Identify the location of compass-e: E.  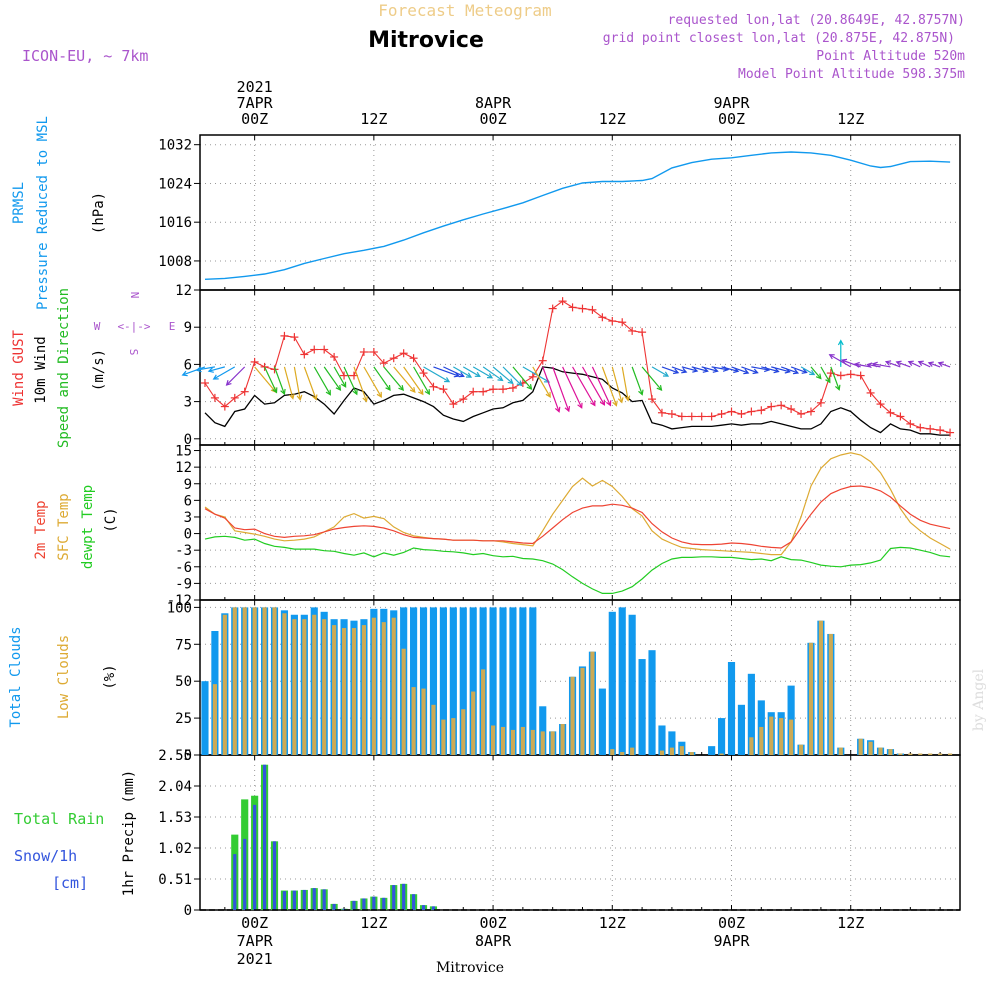
(172, 326).